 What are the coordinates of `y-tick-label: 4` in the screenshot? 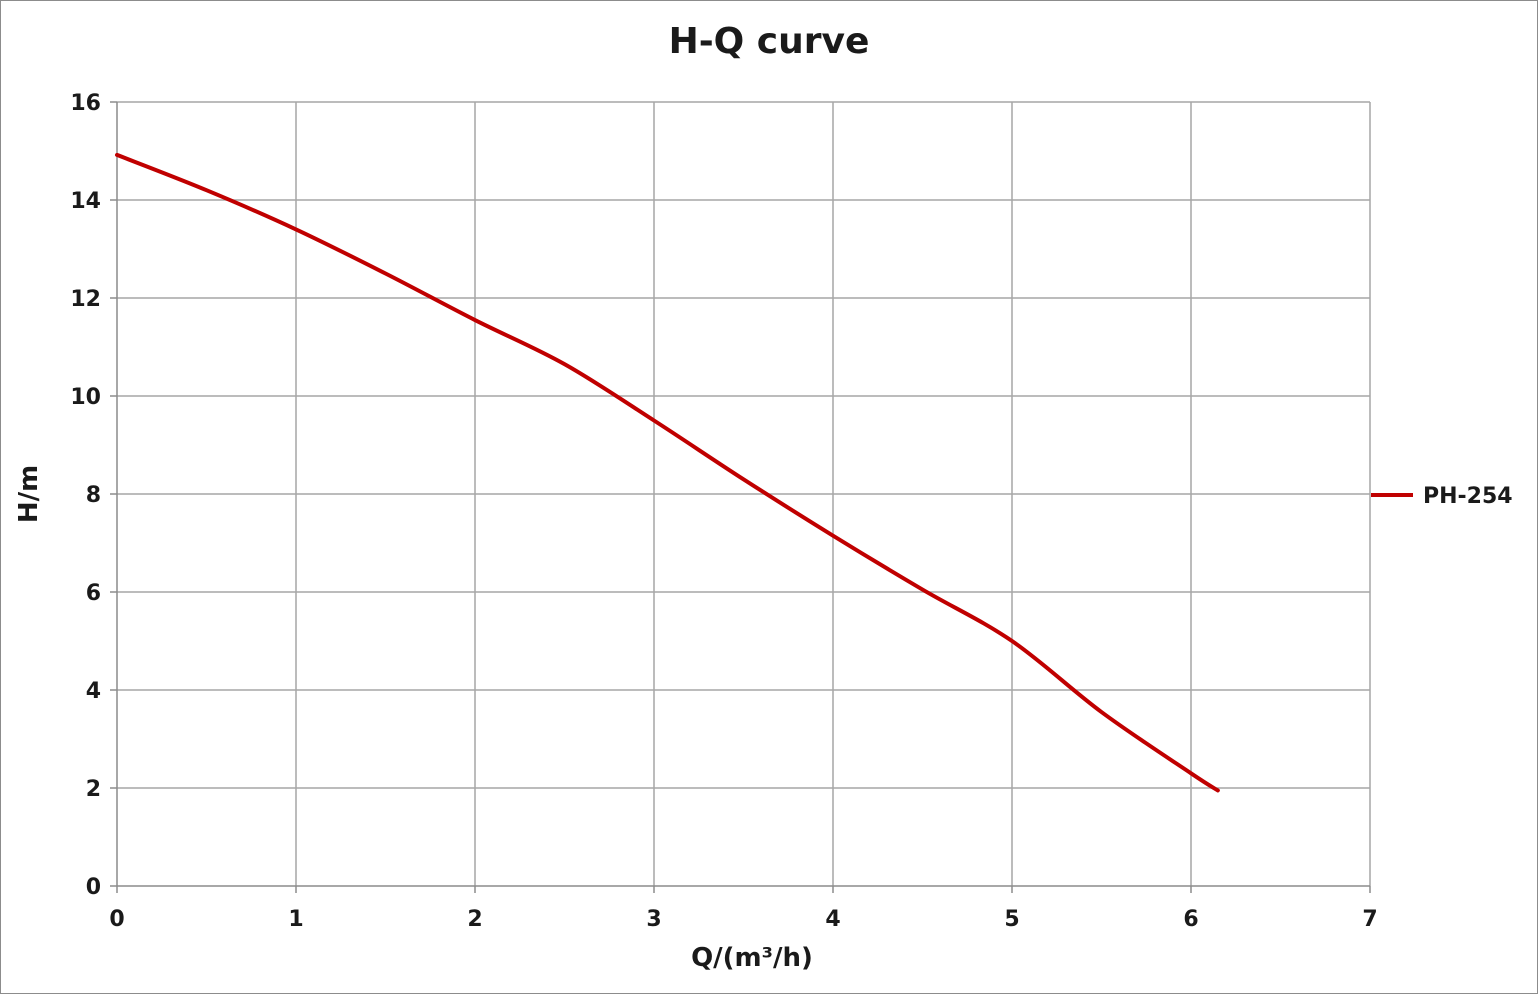 It's located at (93, 691).